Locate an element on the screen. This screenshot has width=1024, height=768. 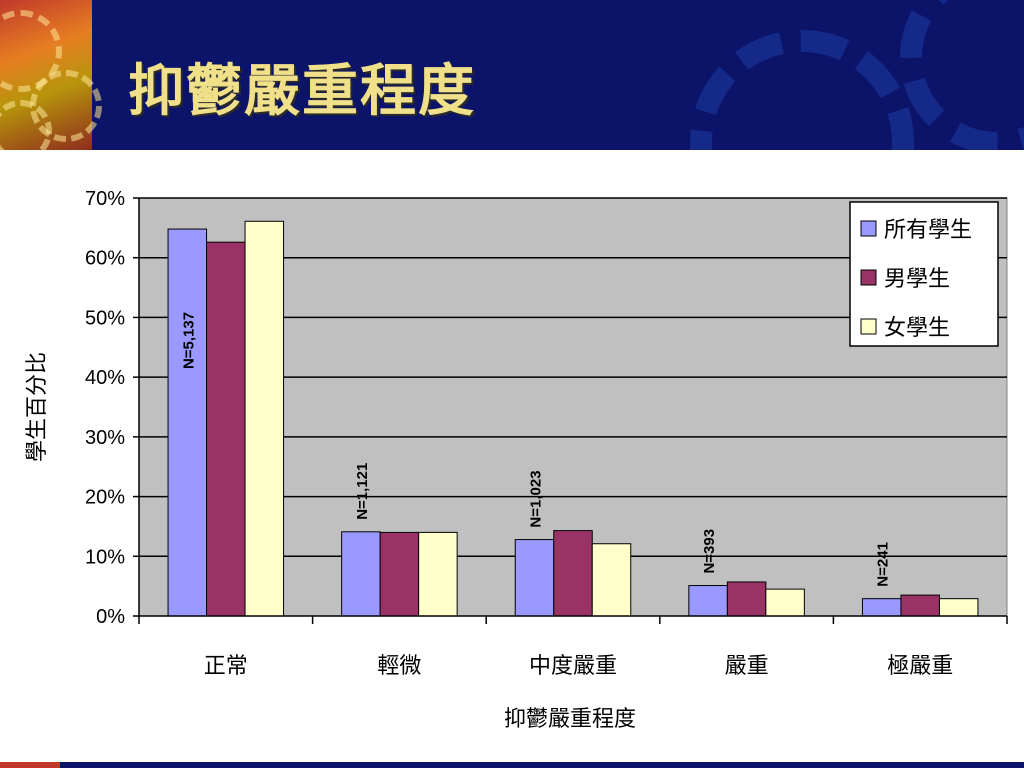
x-ticks: 正常 輕微 中度嚴重 嚴重 極嚴重 is located at coordinates (573, 647).